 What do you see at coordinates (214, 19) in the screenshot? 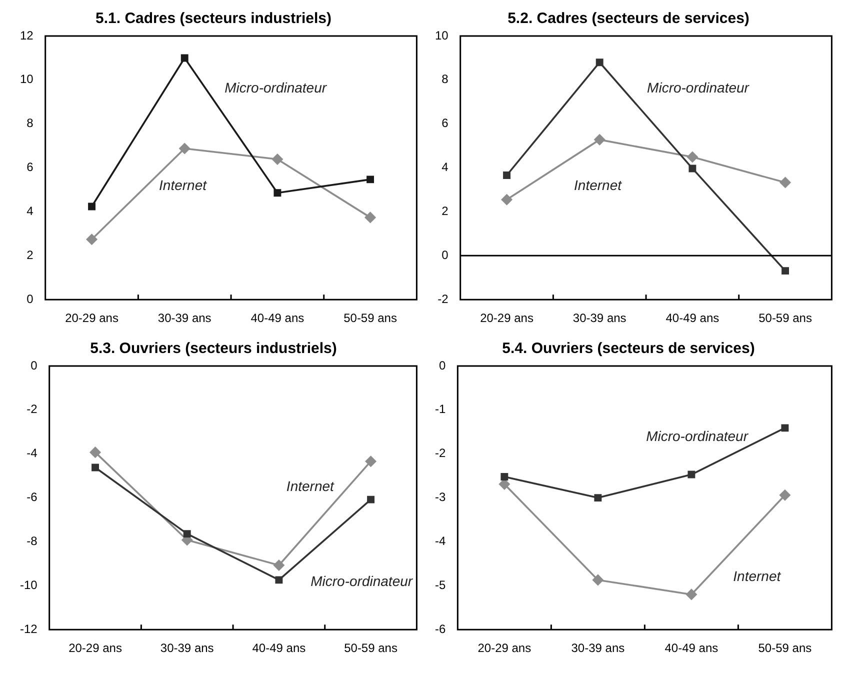
I see `chart-title: 5.1. Cadres (secteurs industriels)` at bounding box center [214, 19].